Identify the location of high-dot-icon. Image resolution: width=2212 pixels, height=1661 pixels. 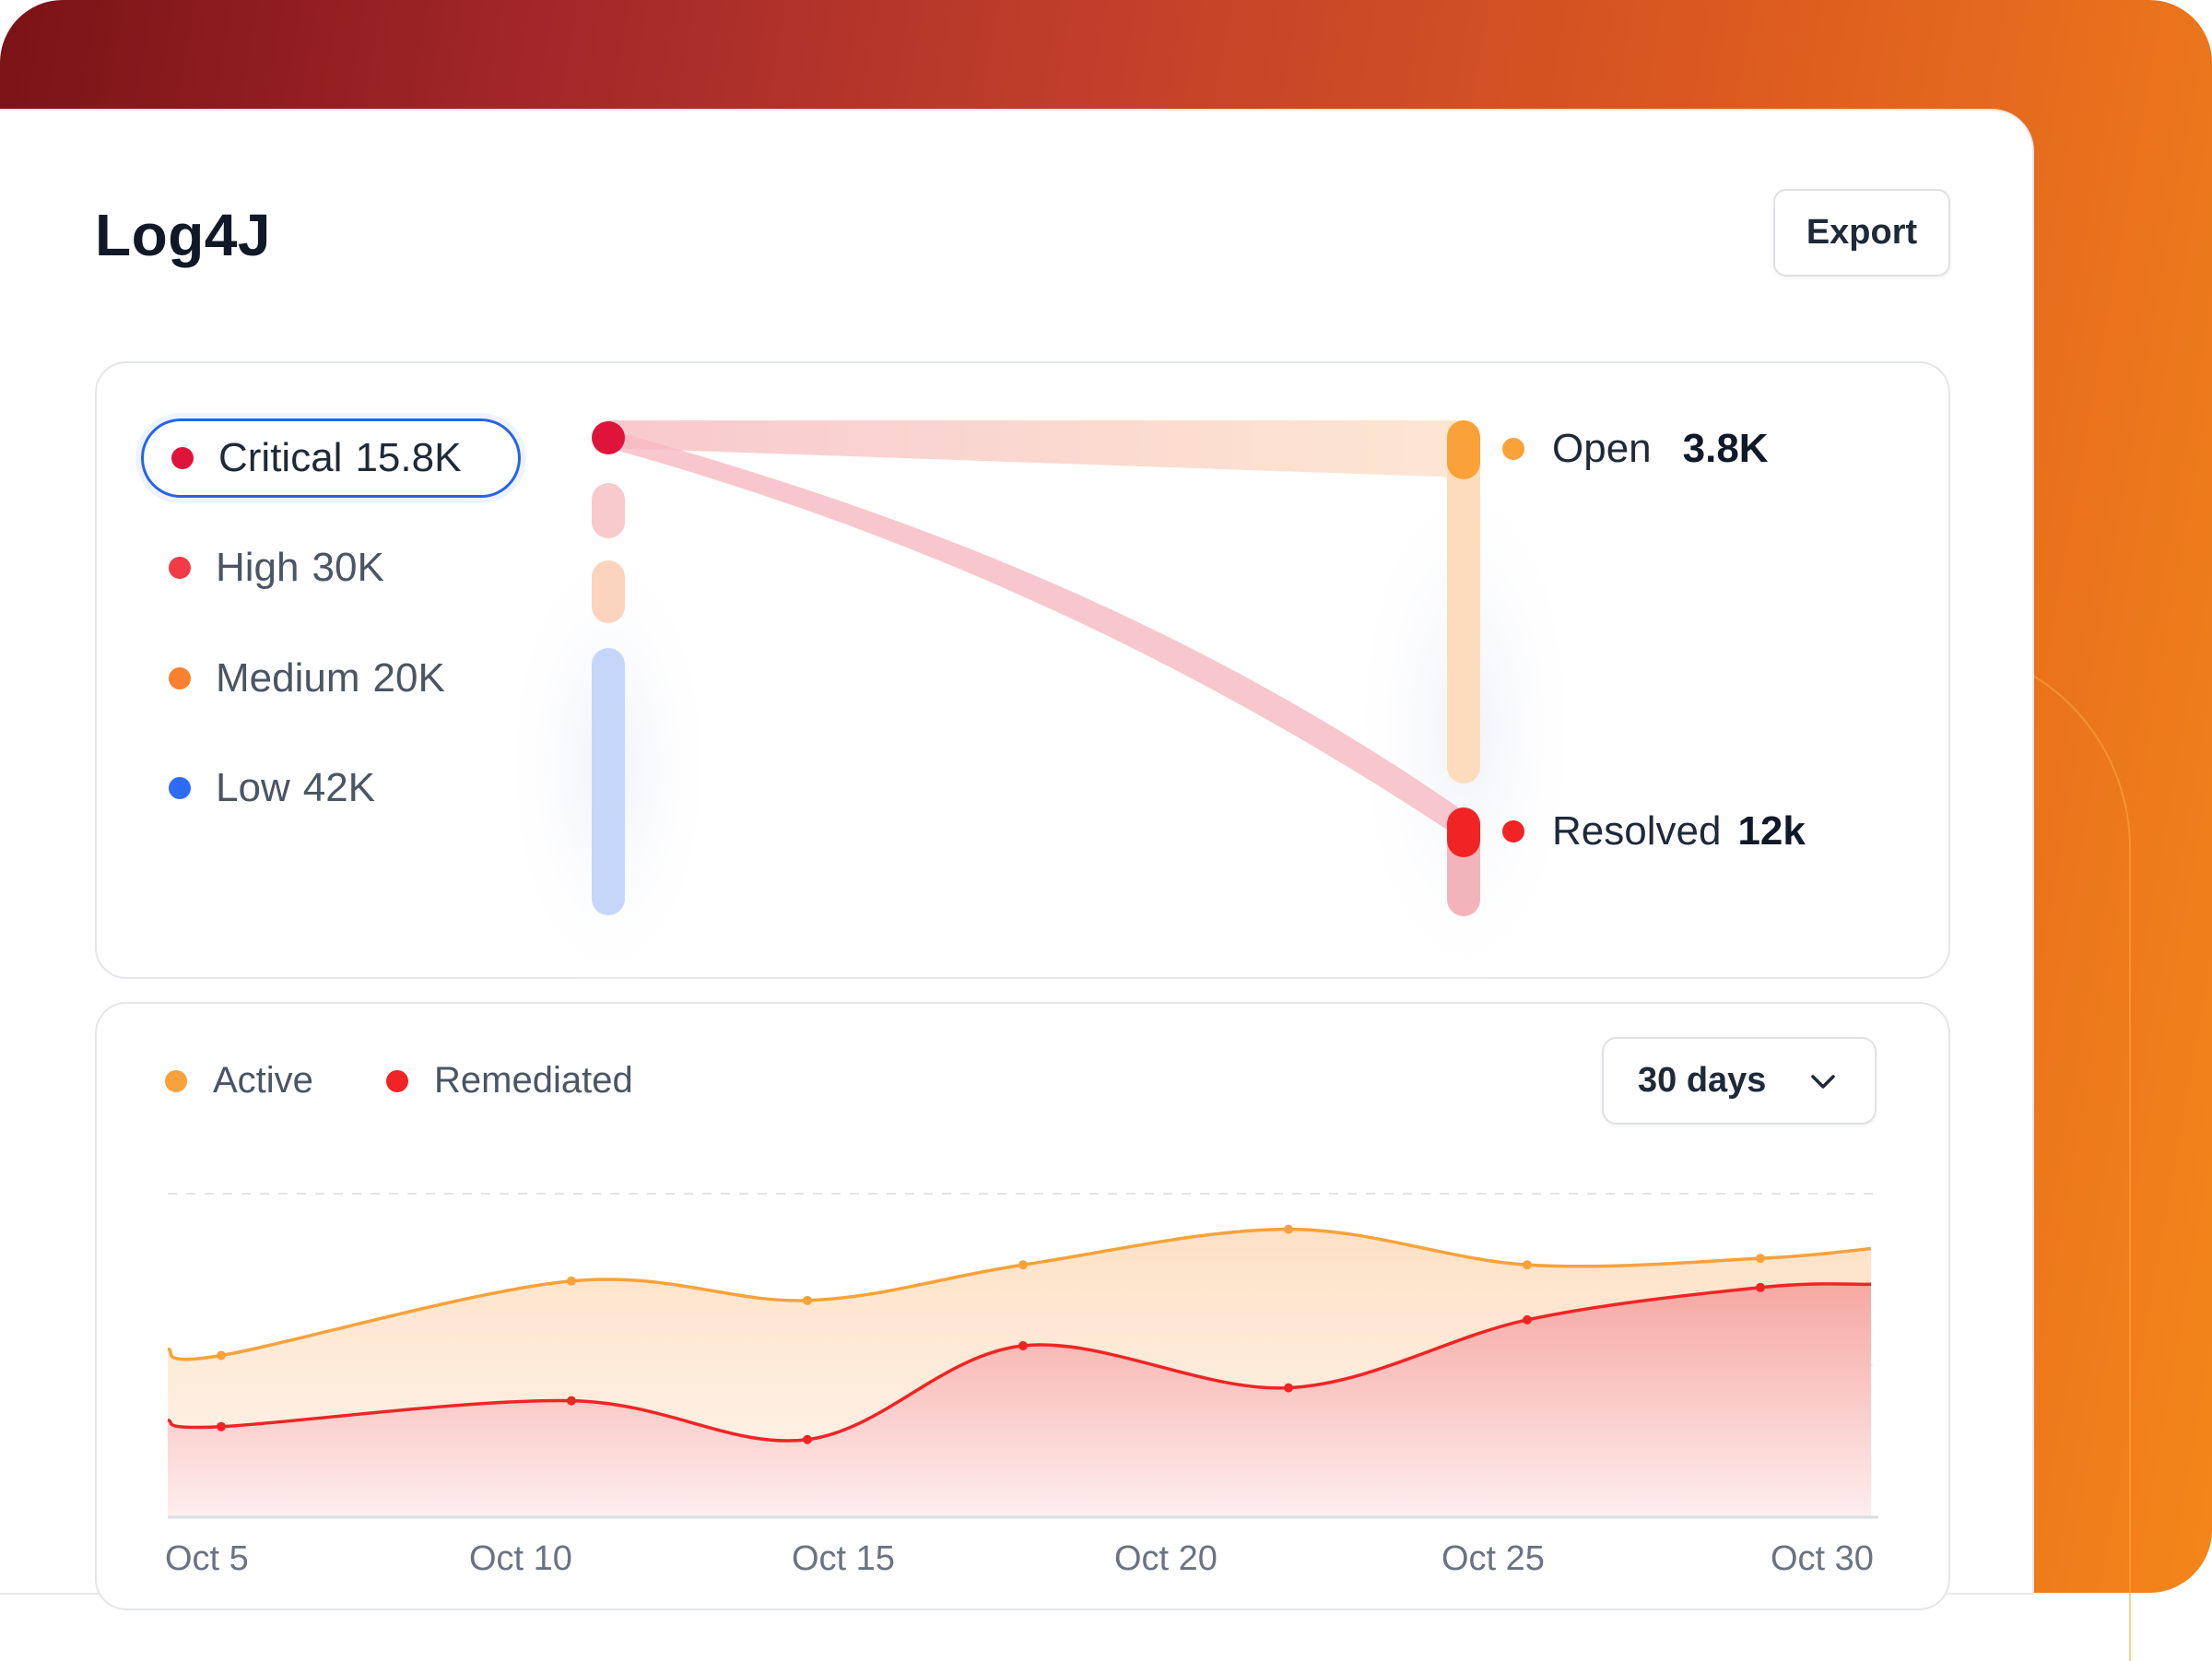
(180, 568).